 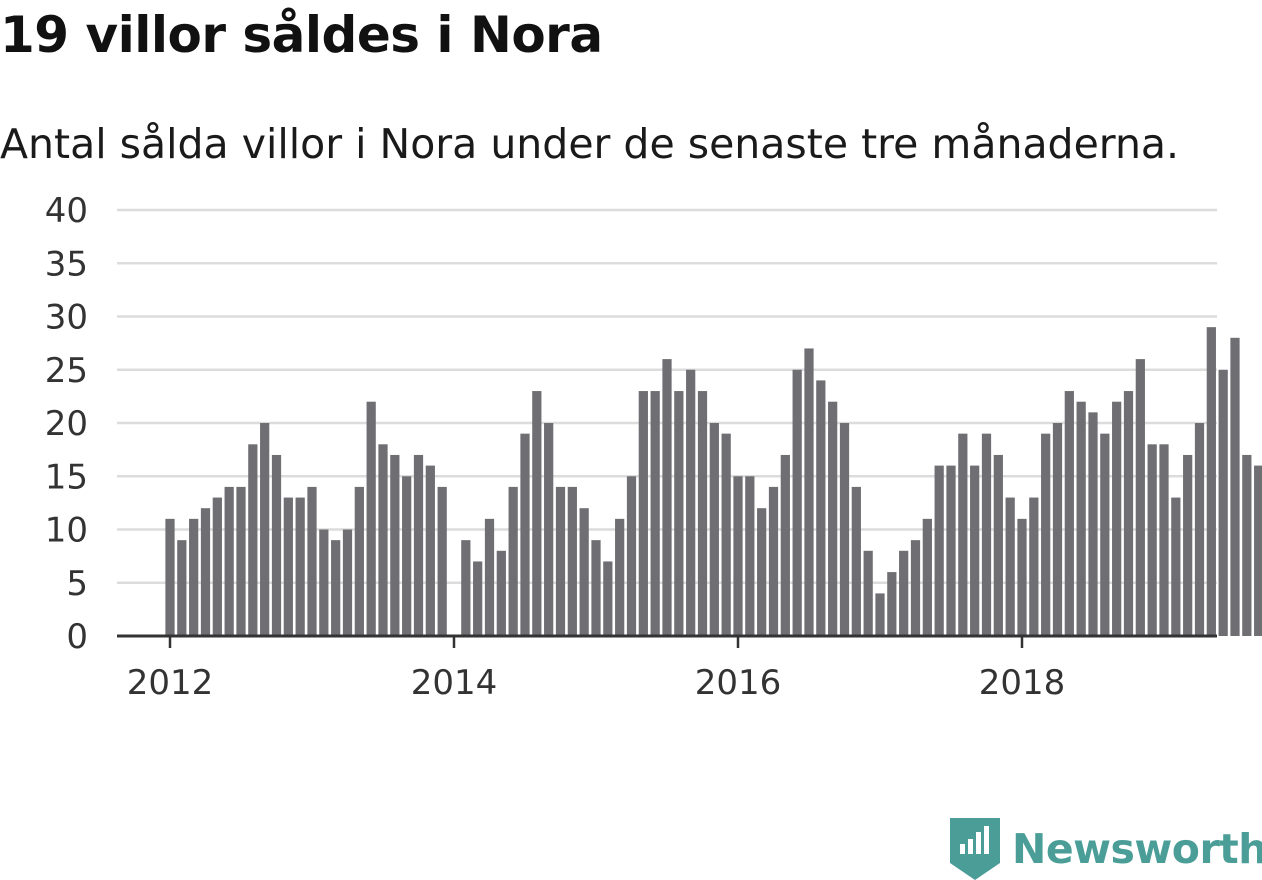 I want to click on y-tick-label: 15, so click(x=66, y=477).